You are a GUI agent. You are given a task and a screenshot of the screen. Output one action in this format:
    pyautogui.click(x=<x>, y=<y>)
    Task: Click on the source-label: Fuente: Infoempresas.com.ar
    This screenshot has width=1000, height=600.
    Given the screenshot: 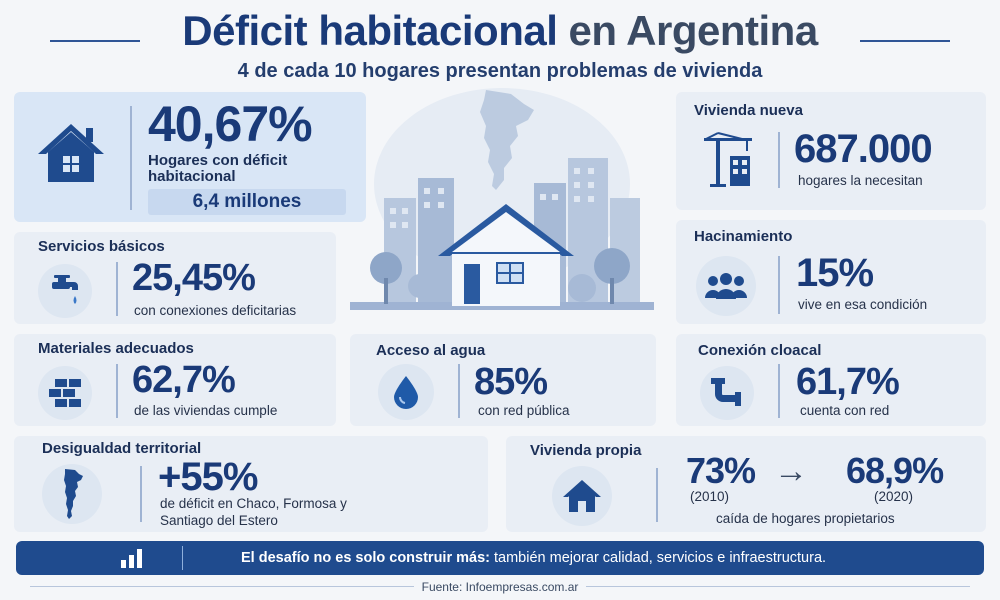 What is the action you would take?
    pyautogui.click(x=500, y=587)
    